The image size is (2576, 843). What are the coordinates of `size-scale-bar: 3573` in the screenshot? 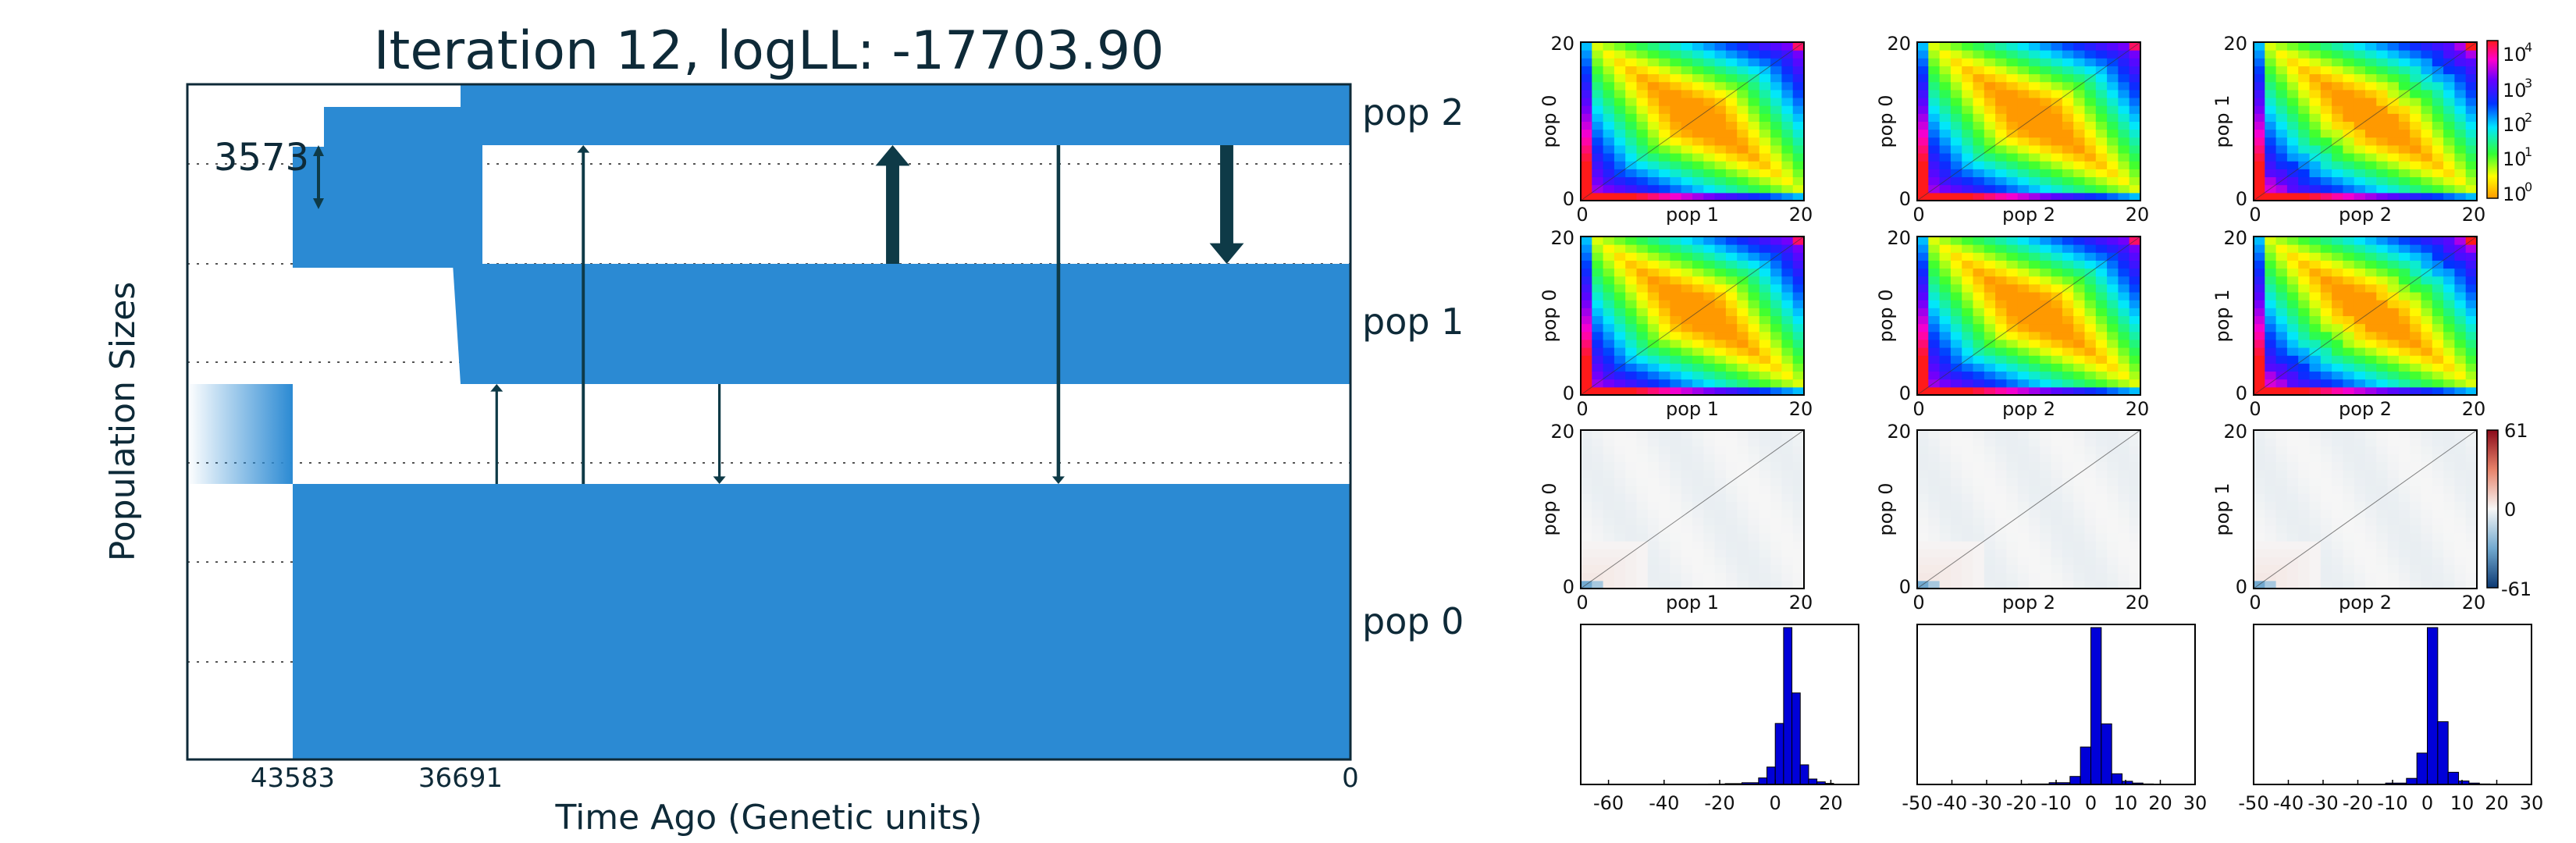 It's located at (269, 172).